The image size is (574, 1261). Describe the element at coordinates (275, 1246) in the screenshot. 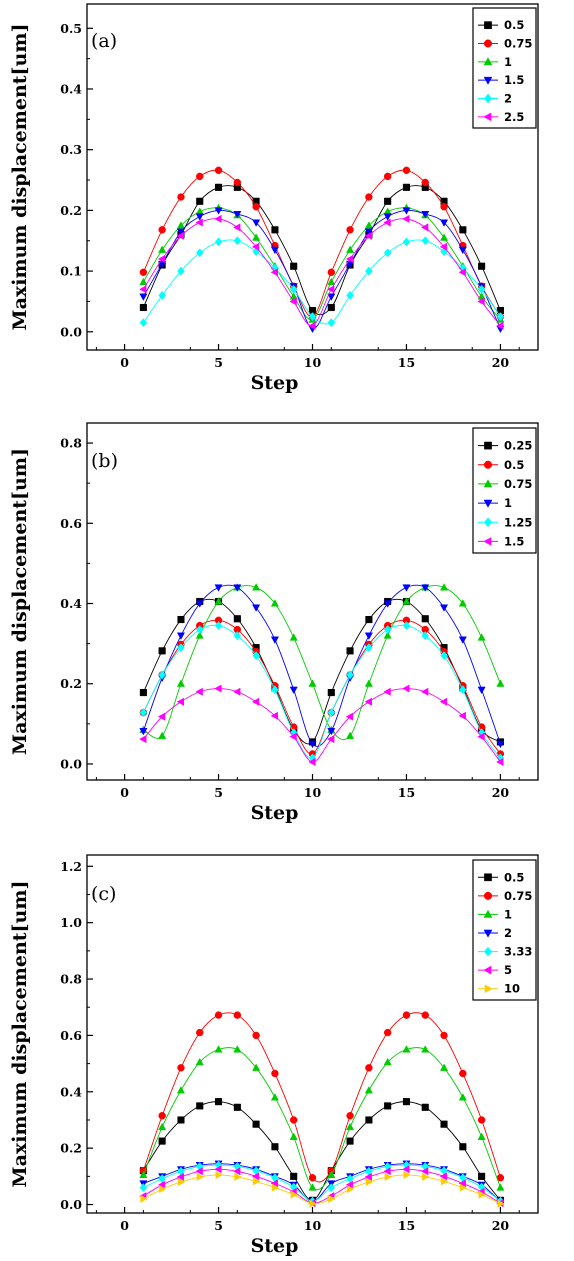

I see `x-axis-title: Step` at that location.